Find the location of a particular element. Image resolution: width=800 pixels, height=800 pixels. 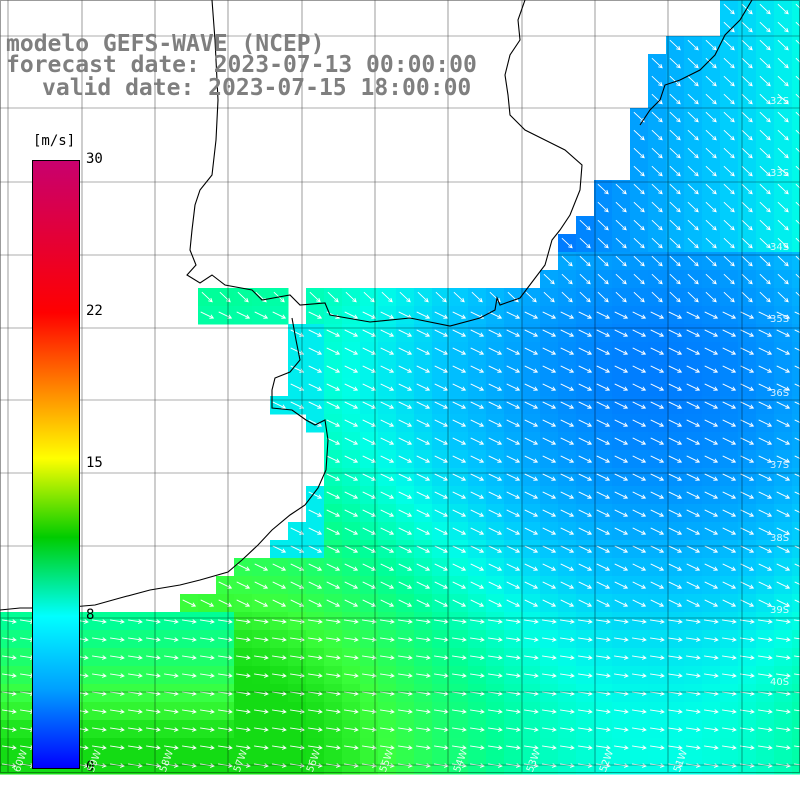

lat-label: 33S is located at coordinates (780, 173).